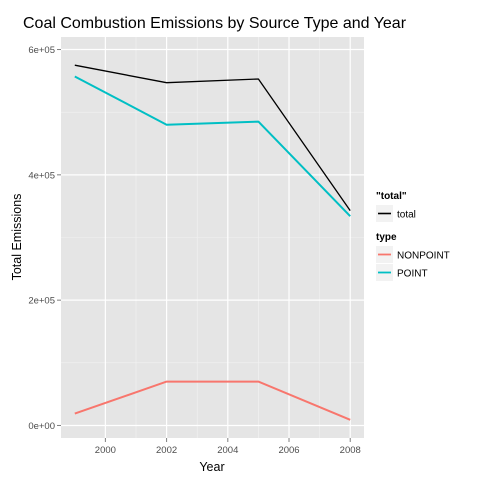 Image resolution: width=480 pixels, height=480 pixels. Describe the element at coordinates (41, 50) in the screenshot. I see `y-tick-label: 6e+05` at that location.